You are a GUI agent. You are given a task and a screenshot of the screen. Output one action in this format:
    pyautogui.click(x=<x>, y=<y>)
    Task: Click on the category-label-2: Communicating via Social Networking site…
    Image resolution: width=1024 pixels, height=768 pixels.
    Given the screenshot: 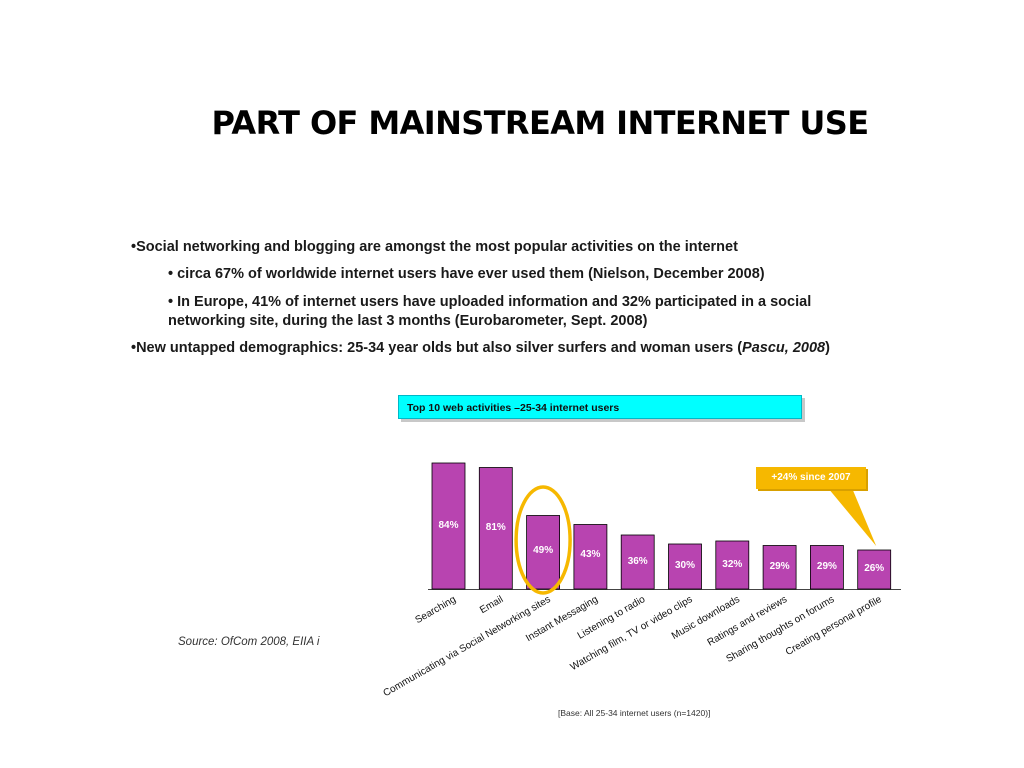 What is the action you would take?
    pyautogui.click(x=467, y=646)
    